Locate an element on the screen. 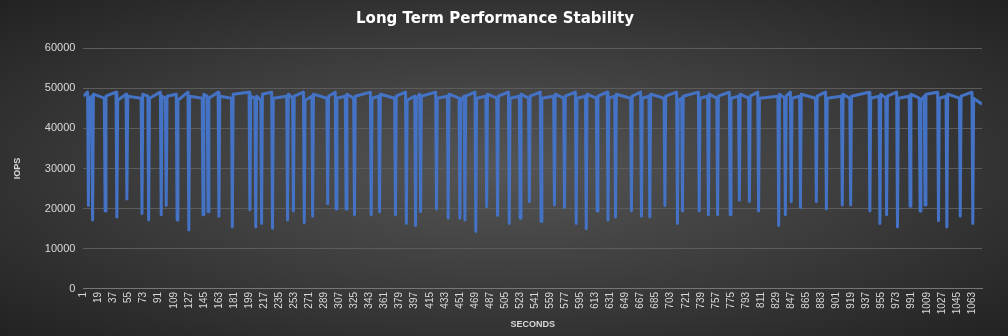 The image size is (1008, 336). x-tick-label: 937 is located at coordinates (866, 300).